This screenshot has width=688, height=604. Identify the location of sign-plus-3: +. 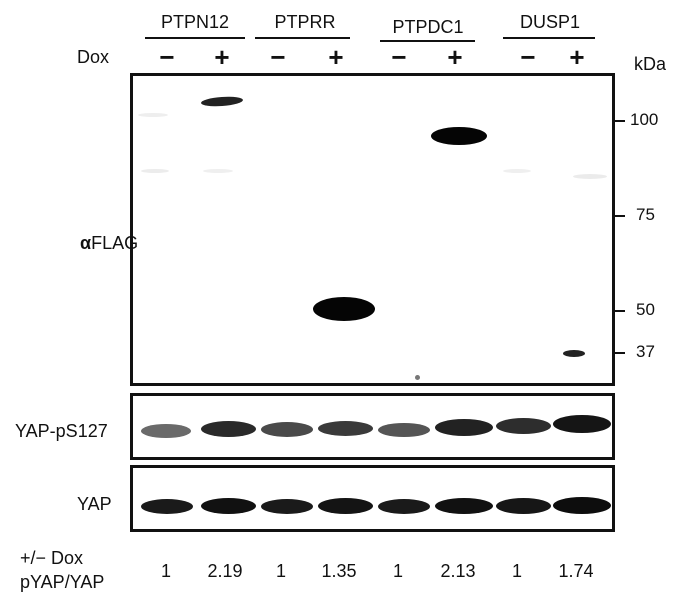
(455, 57).